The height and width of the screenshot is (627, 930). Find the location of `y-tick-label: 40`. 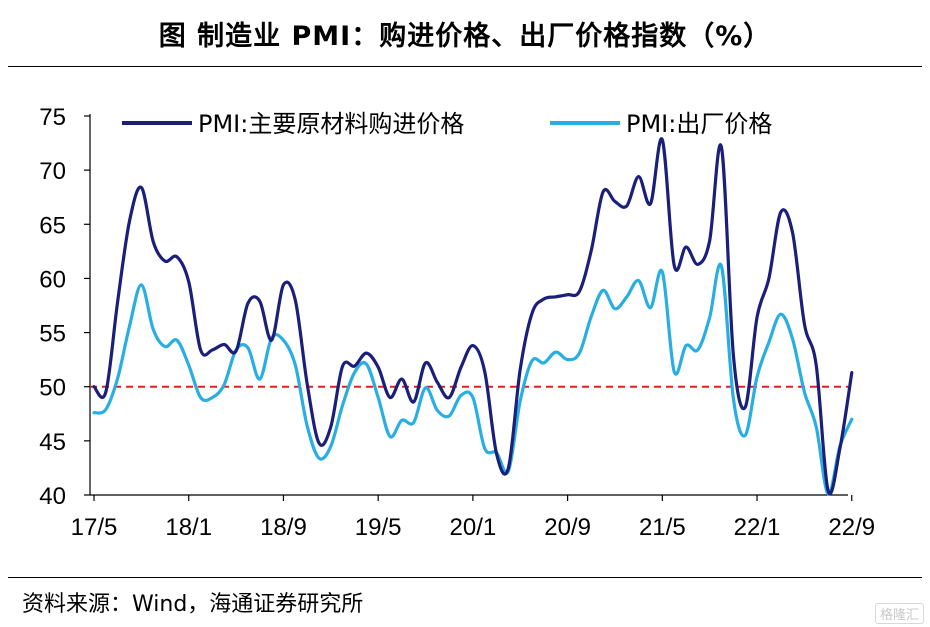

y-tick-label: 40 is located at coordinates (52, 496).